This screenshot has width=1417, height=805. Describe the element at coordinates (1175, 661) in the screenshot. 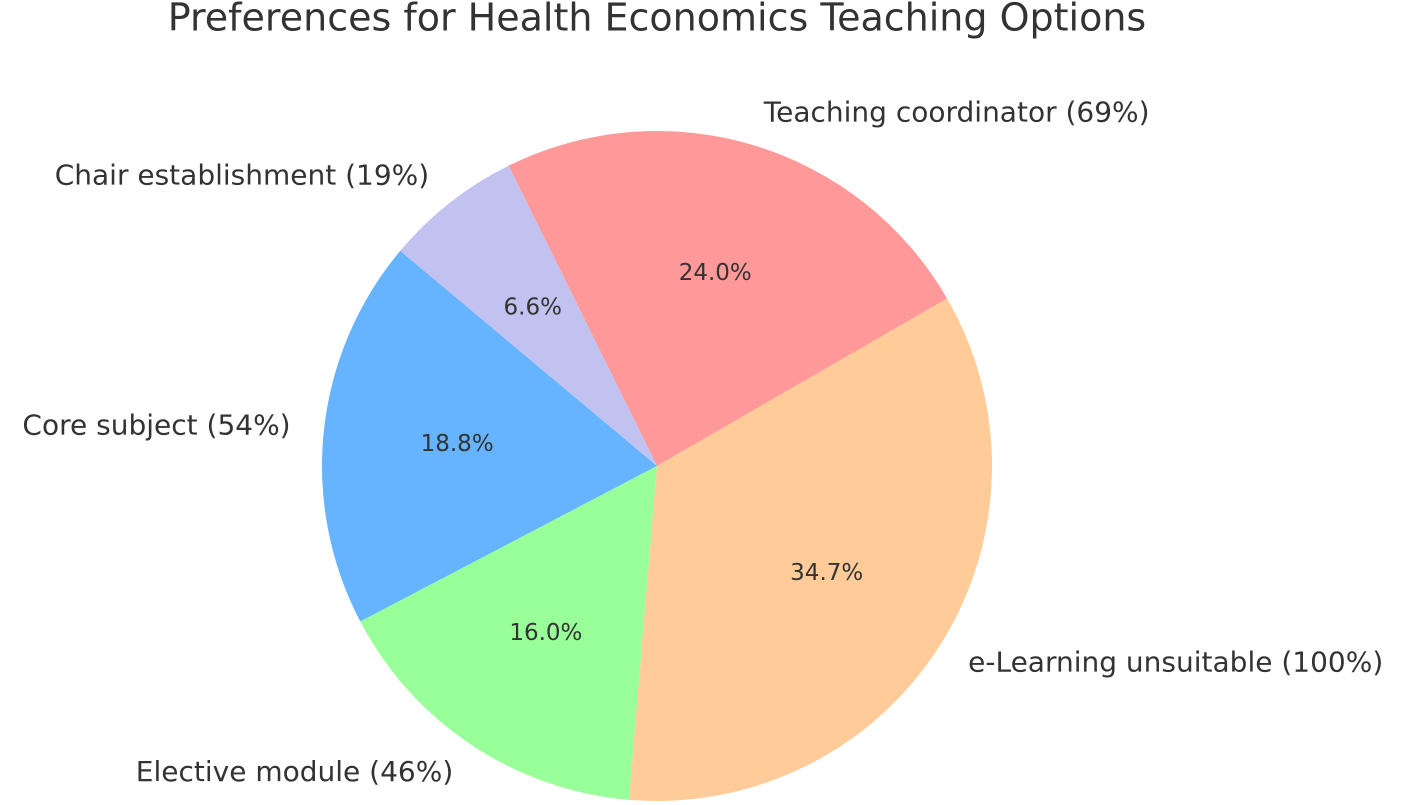

I see `slice-label: e-Learning unsuitable (100%)` at that location.